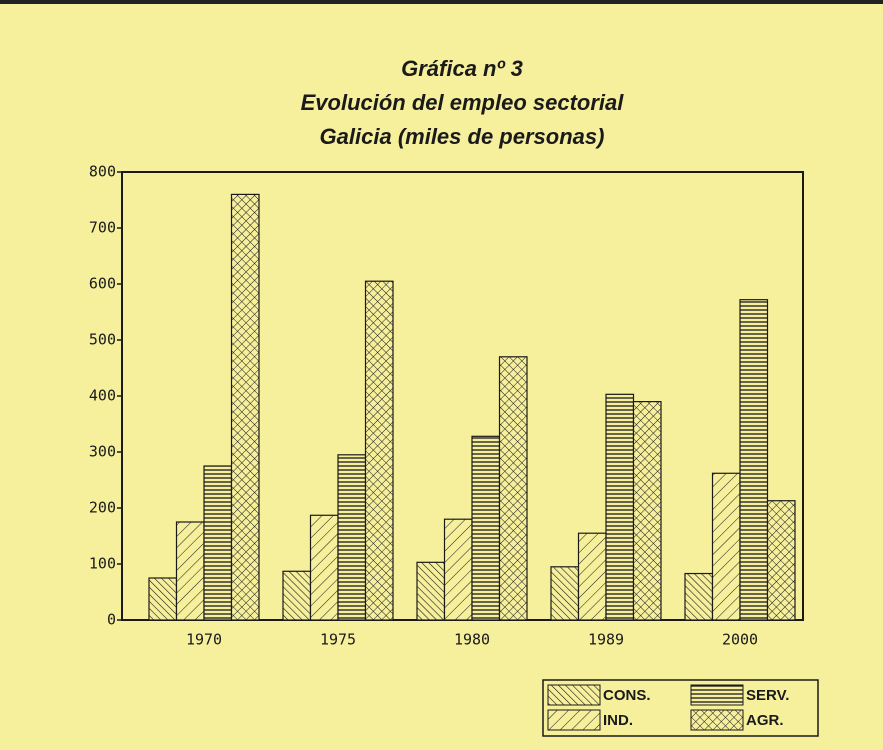 The image size is (883, 750). What do you see at coordinates (204, 640) in the screenshot?
I see `x-tick-label: 1970` at bounding box center [204, 640].